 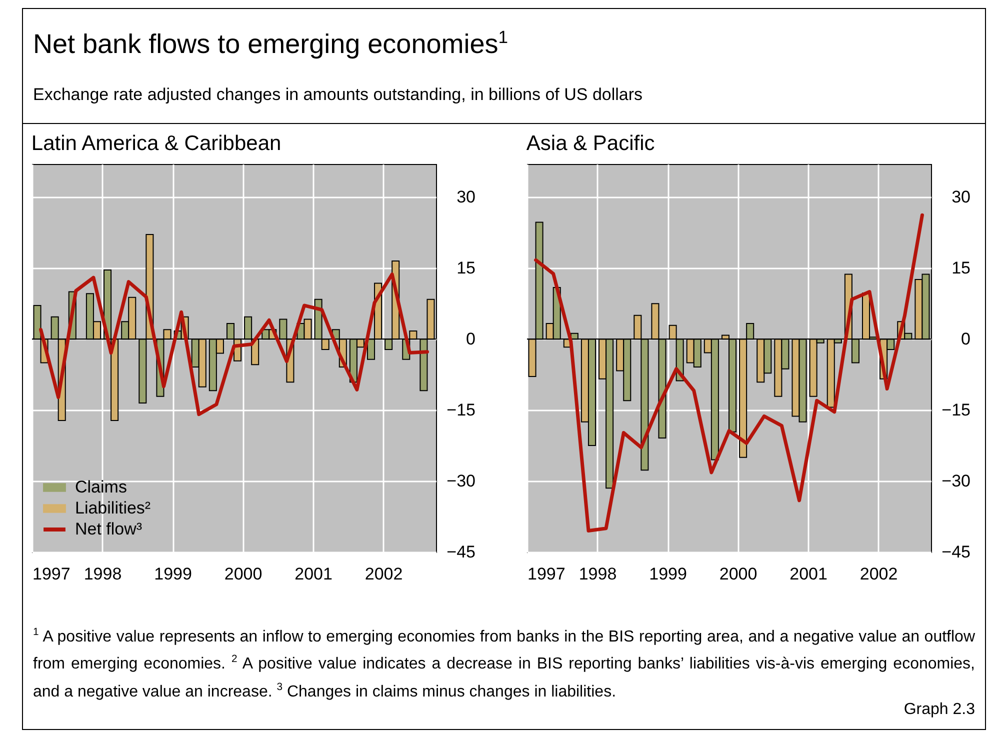 What do you see at coordinates (590, 143) in the screenshot?
I see `chart-title: Asia & Pacific` at bounding box center [590, 143].